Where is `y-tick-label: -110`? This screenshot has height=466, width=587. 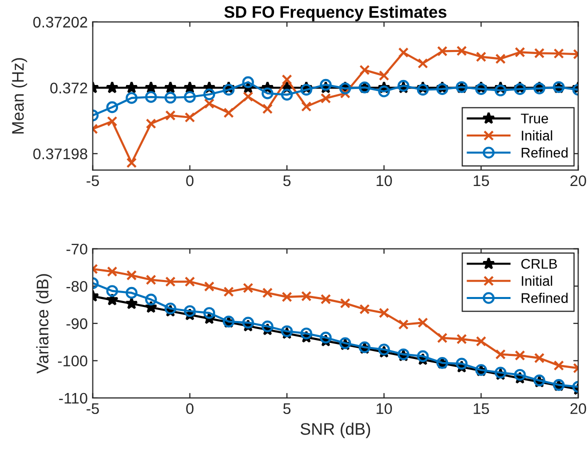 y-tick-label: -110 is located at coordinates (73, 398).